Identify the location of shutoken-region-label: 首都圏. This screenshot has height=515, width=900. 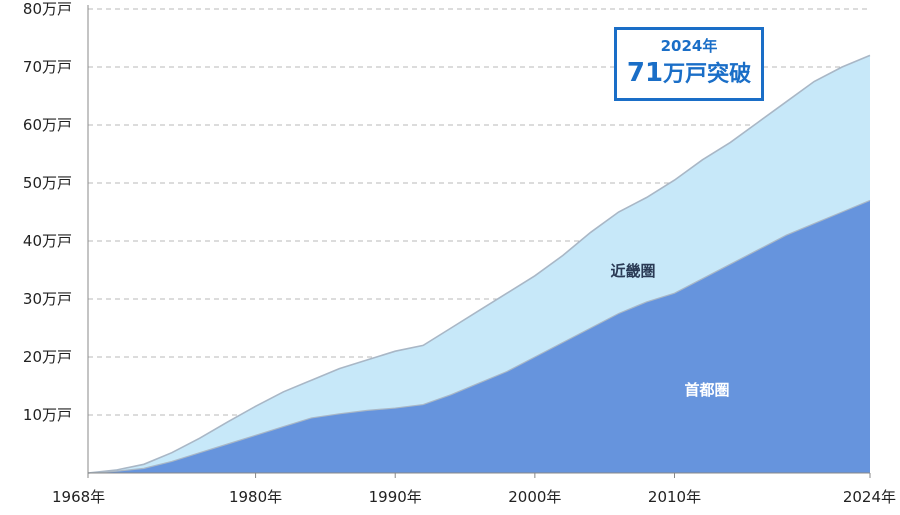
(706, 390).